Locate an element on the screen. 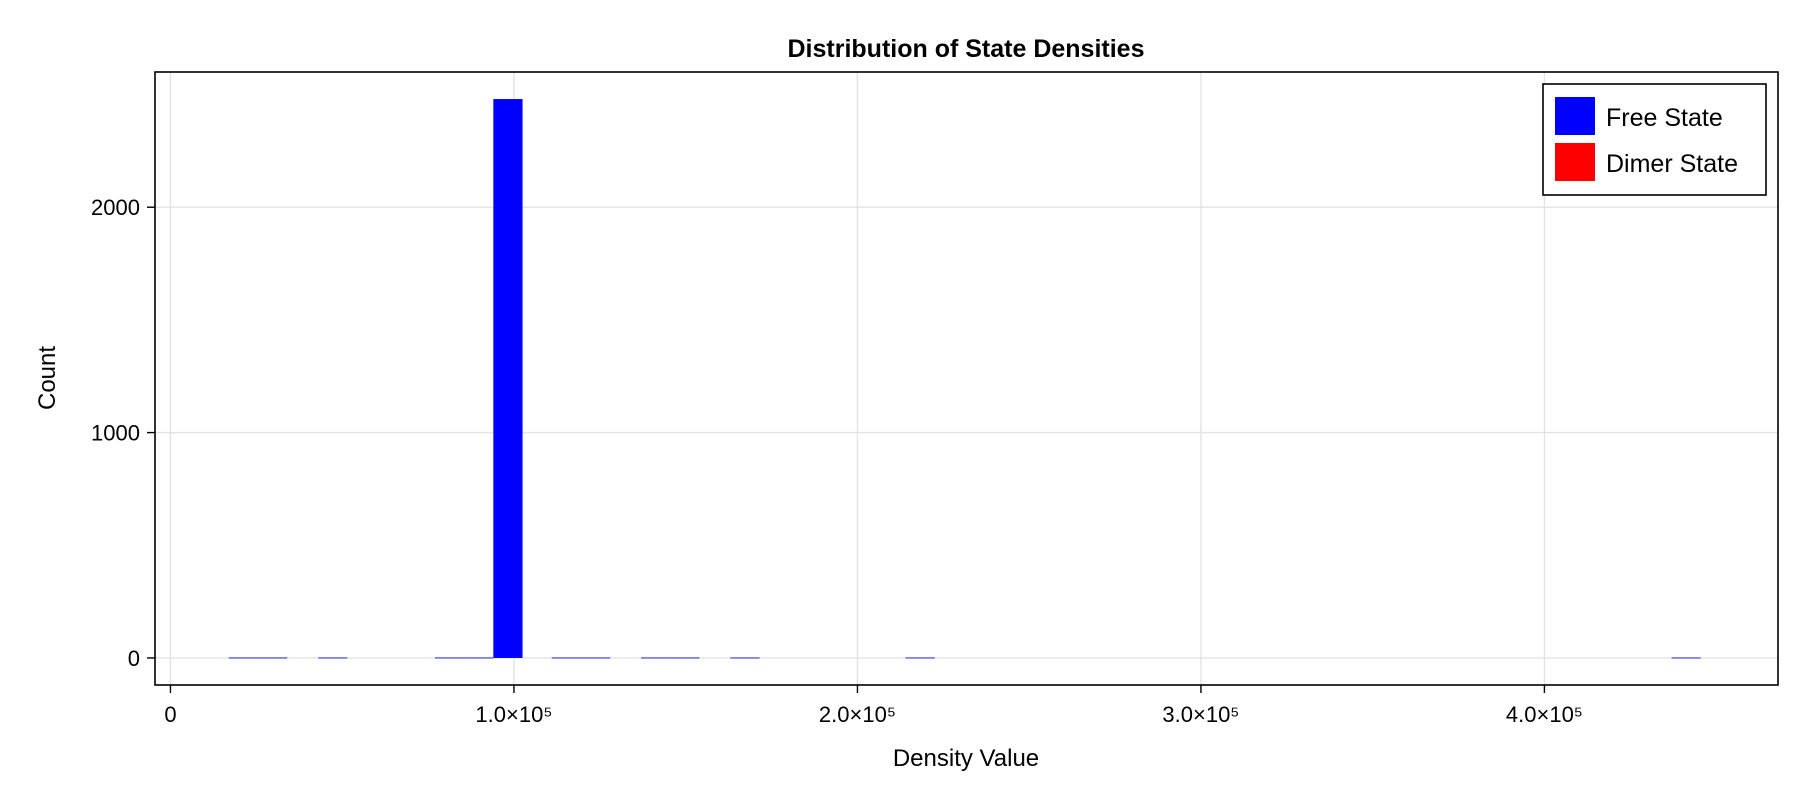 Image resolution: width=1800 pixels, height=800 pixels. x-tick-label: 0 is located at coordinates (170, 714).